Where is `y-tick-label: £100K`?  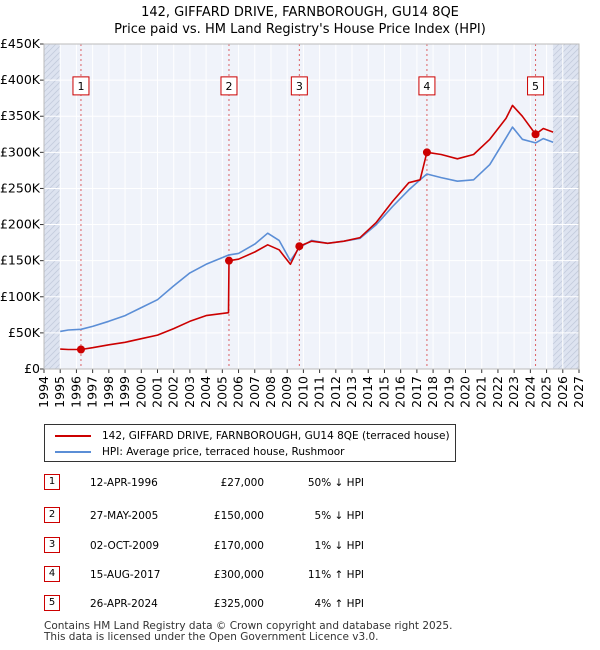
y-tick-label: £100K is located at coordinates (20, 296).